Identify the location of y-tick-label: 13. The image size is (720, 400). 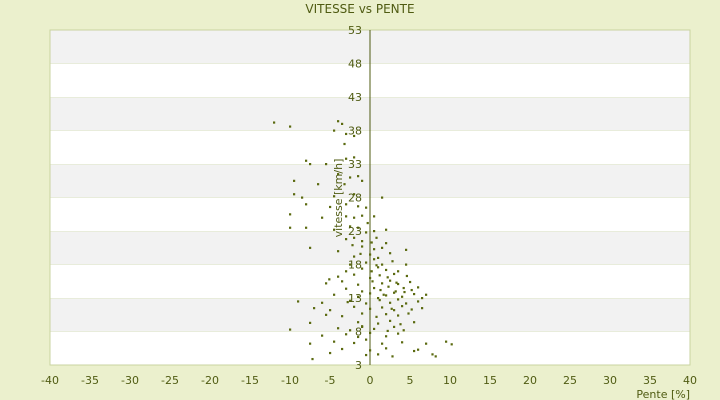
(355, 298).